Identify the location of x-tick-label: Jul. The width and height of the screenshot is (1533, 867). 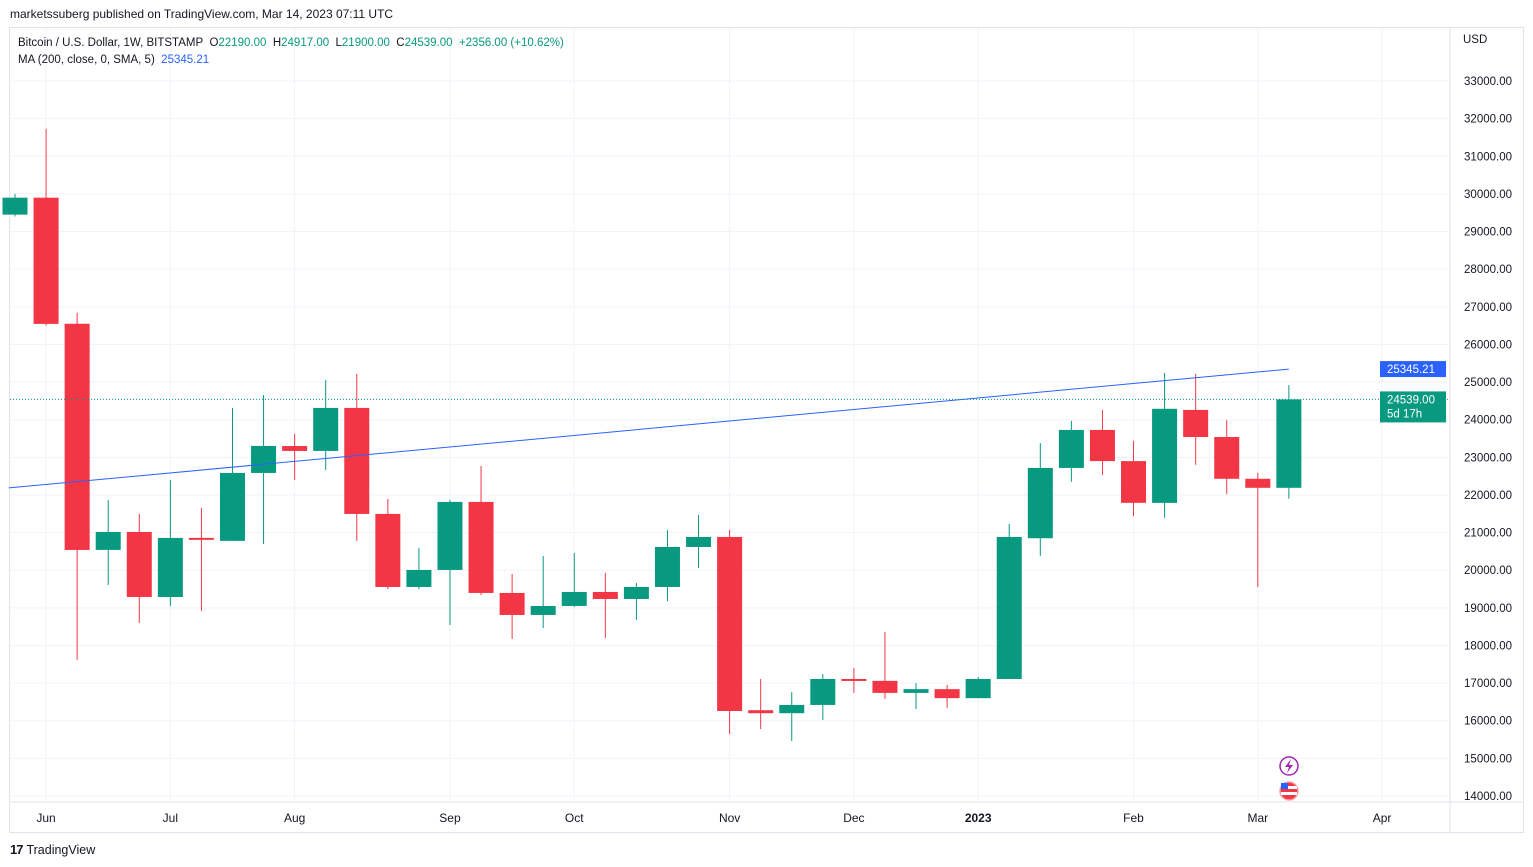
(170, 818).